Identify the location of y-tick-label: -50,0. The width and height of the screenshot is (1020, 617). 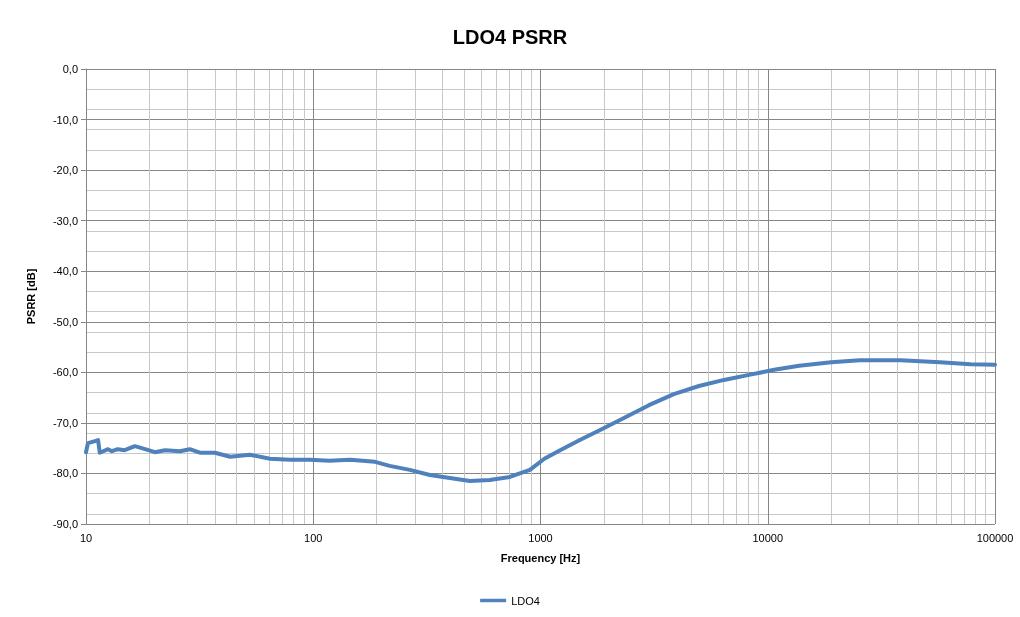
(65, 321).